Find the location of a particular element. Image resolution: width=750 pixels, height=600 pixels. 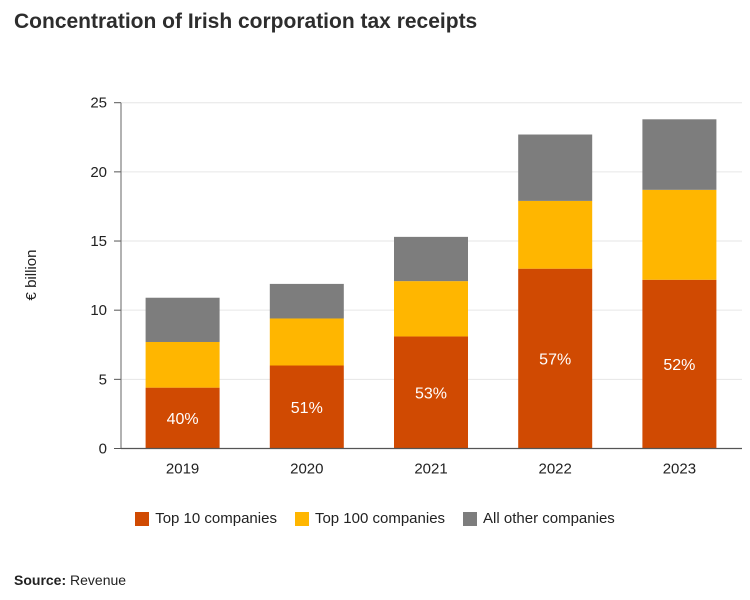

source-value: Revenue is located at coordinates (98, 580).